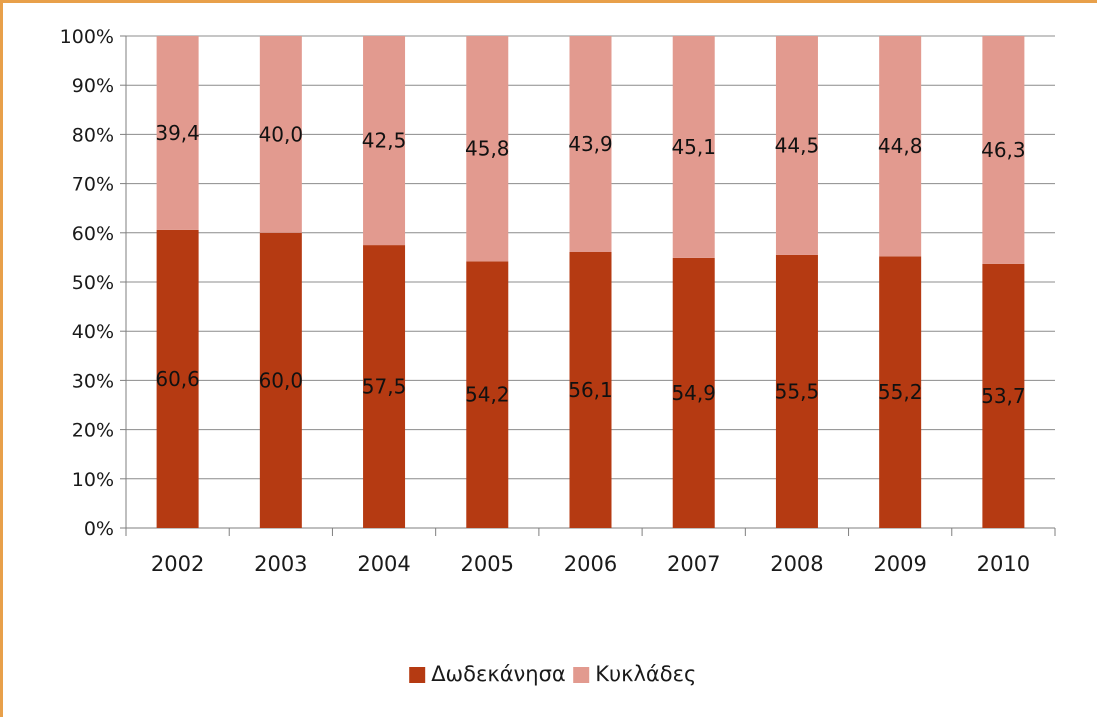 The image size is (1097, 720). I want to click on y-tick-label: 70%, so click(93, 185).